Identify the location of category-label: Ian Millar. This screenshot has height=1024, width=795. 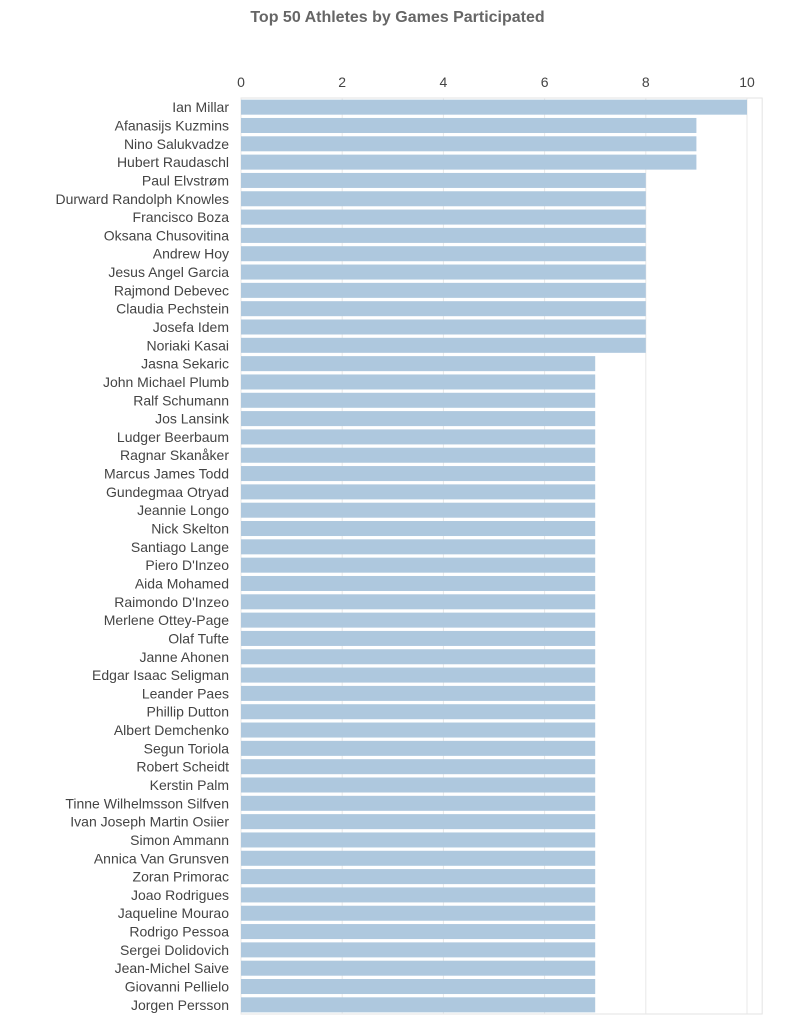
(200, 107).